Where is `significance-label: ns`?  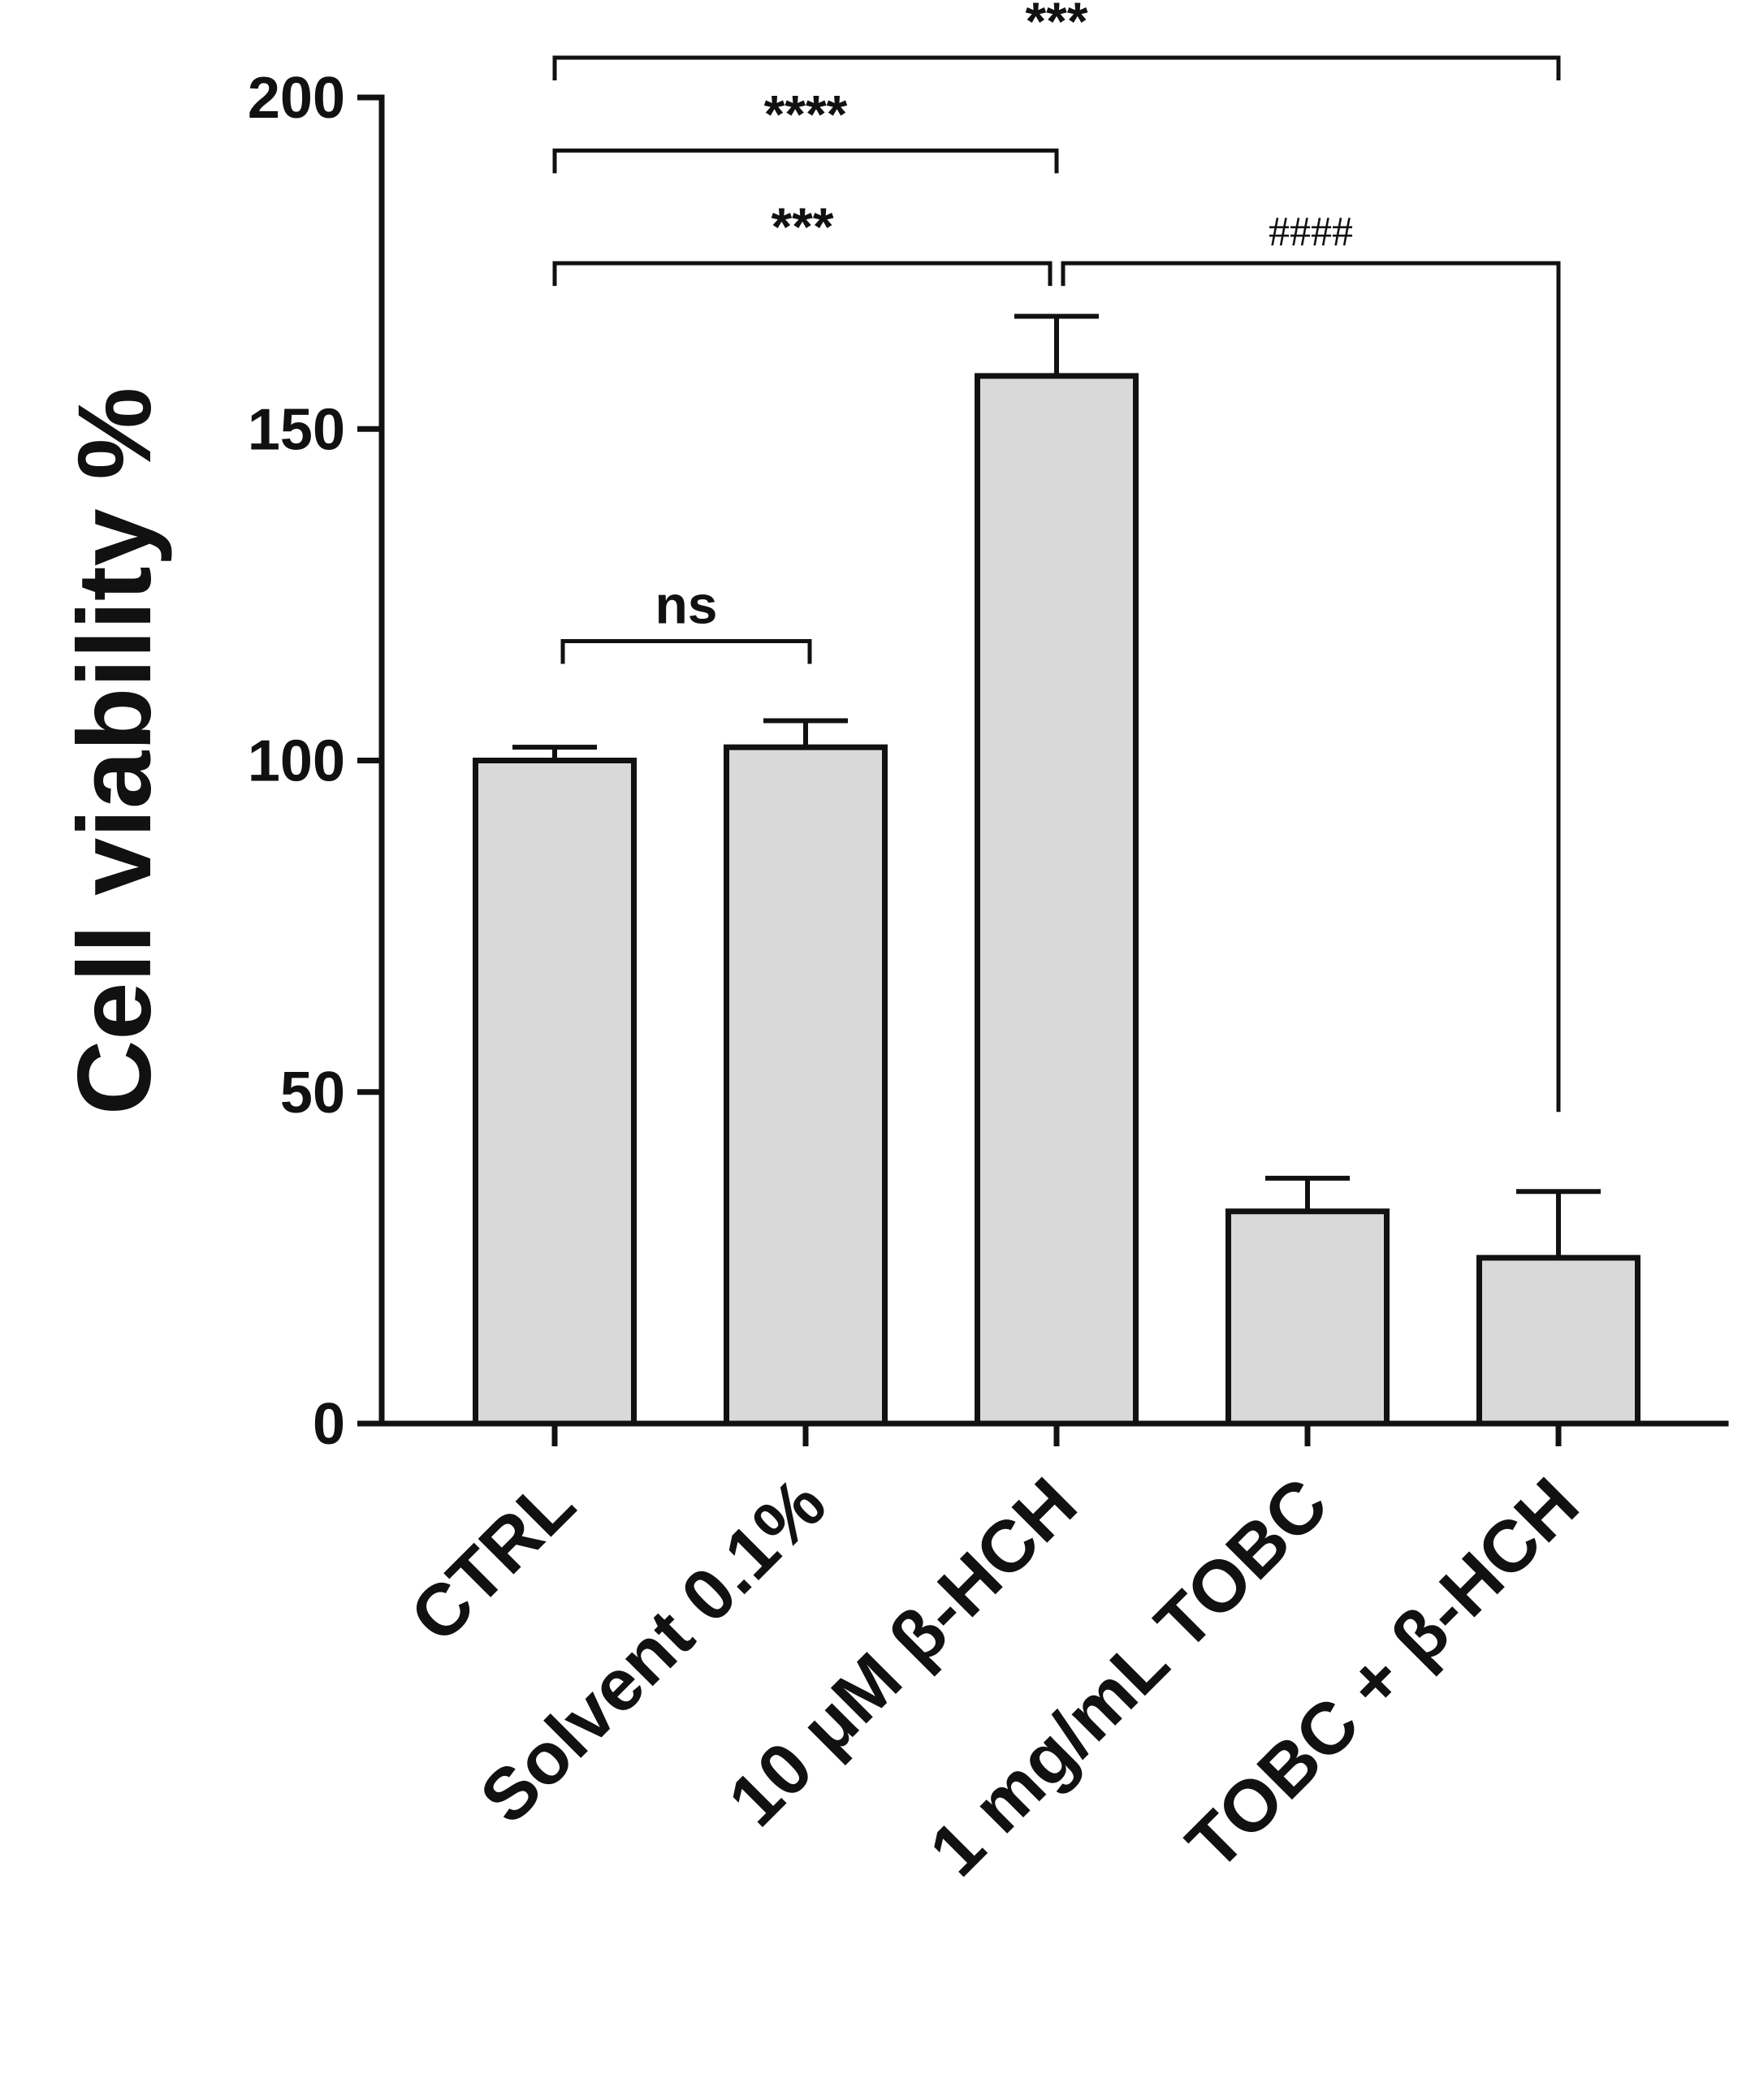 significance-label: ns is located at coordinates (686, 605).